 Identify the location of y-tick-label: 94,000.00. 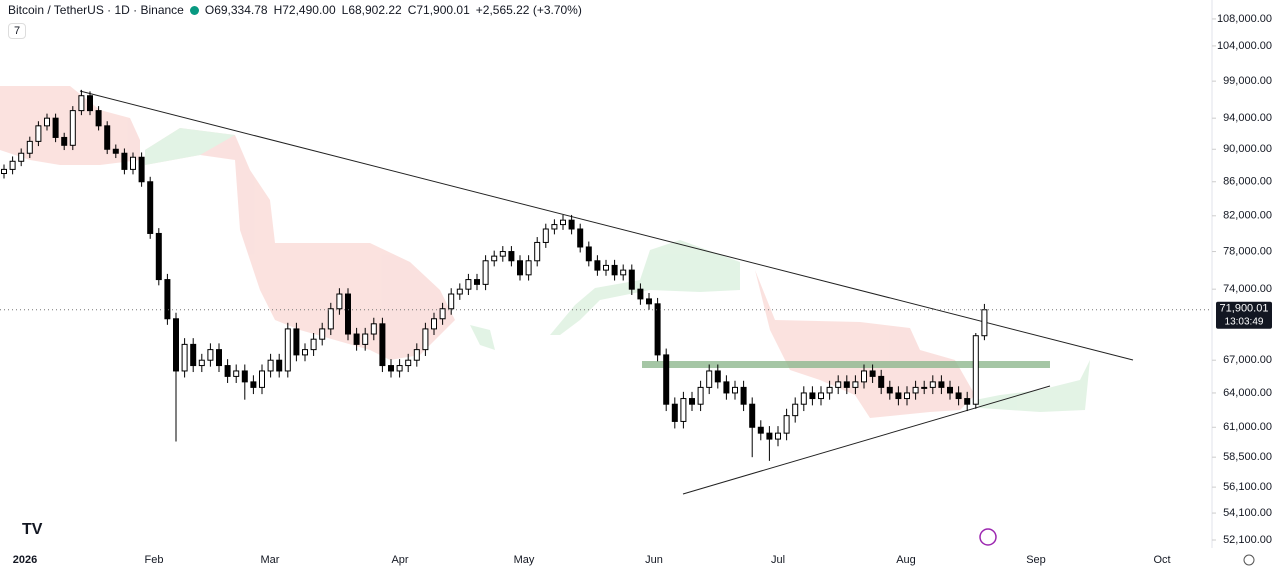
(1247, 118).